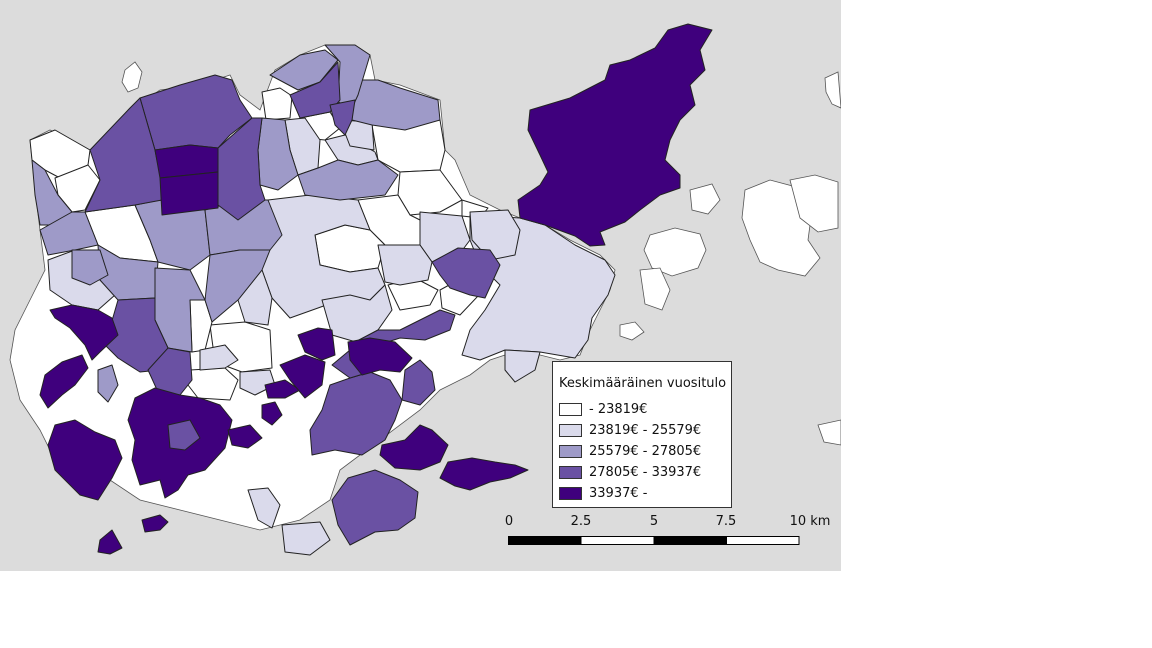 Image resolution: width=1152 pixels, height=648 pixels. I want to click on legend-title: Keskimääräinen vuositulo, so click(643, 383).